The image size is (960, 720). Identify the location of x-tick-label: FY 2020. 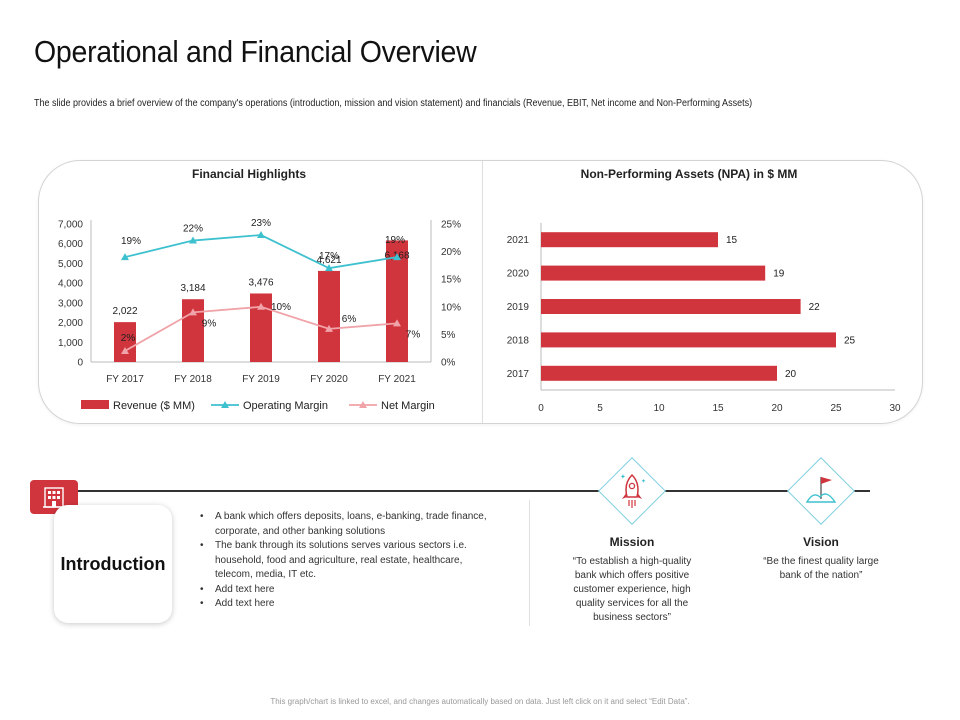
(329, 379).